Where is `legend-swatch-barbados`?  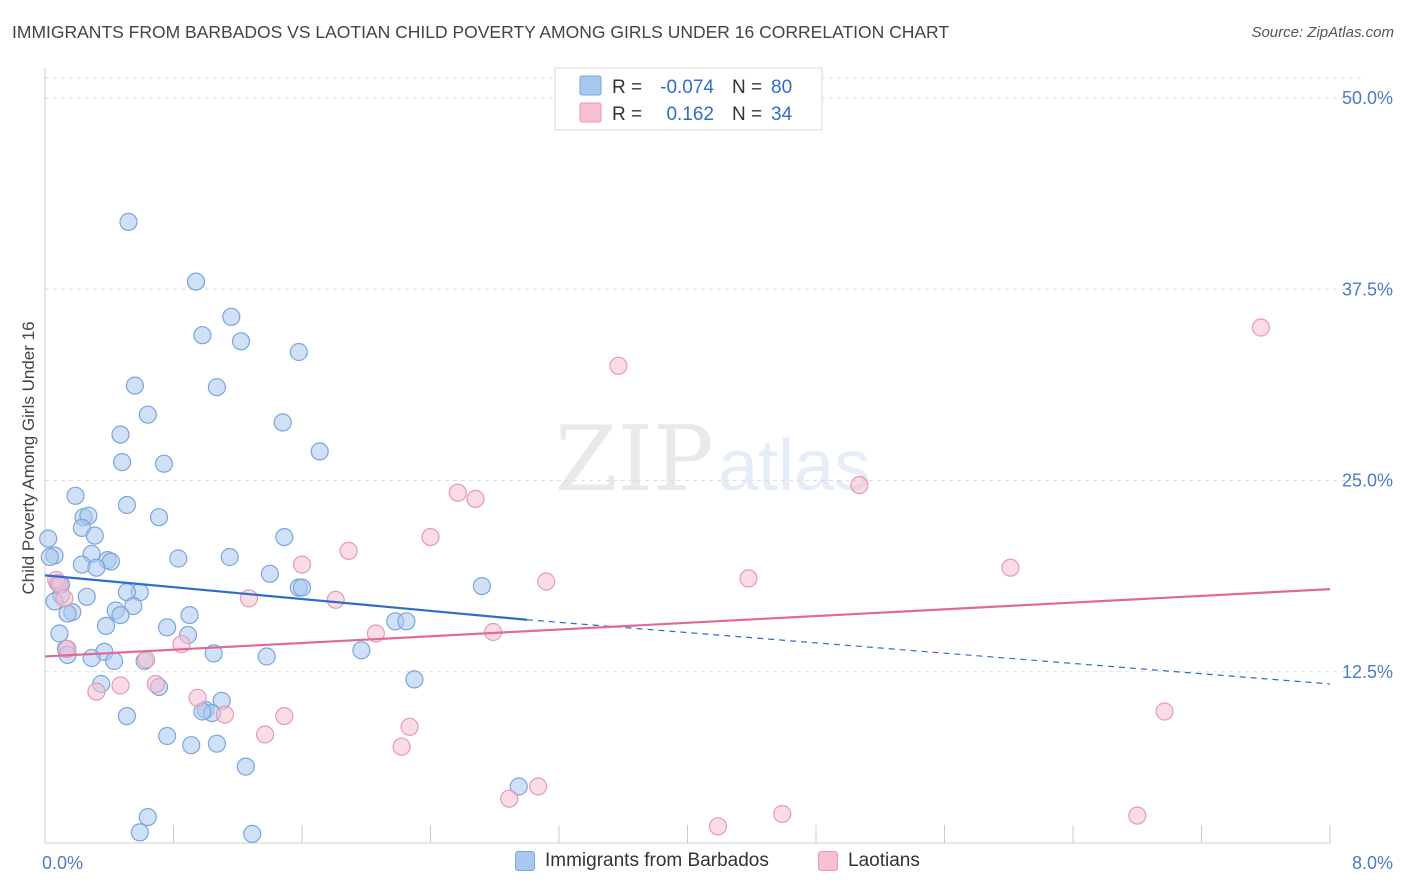
legend-swatch-barbados is located at coordinates (590, 85).